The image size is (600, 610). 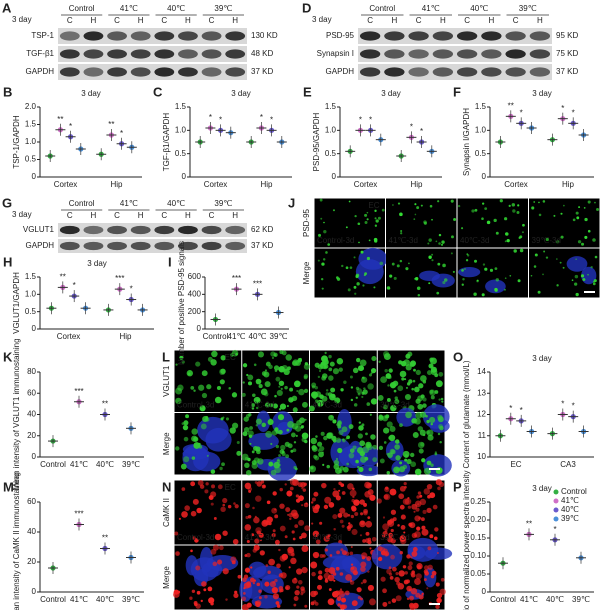 I want to click on panel-letter: C, so click(x=158, y=91).